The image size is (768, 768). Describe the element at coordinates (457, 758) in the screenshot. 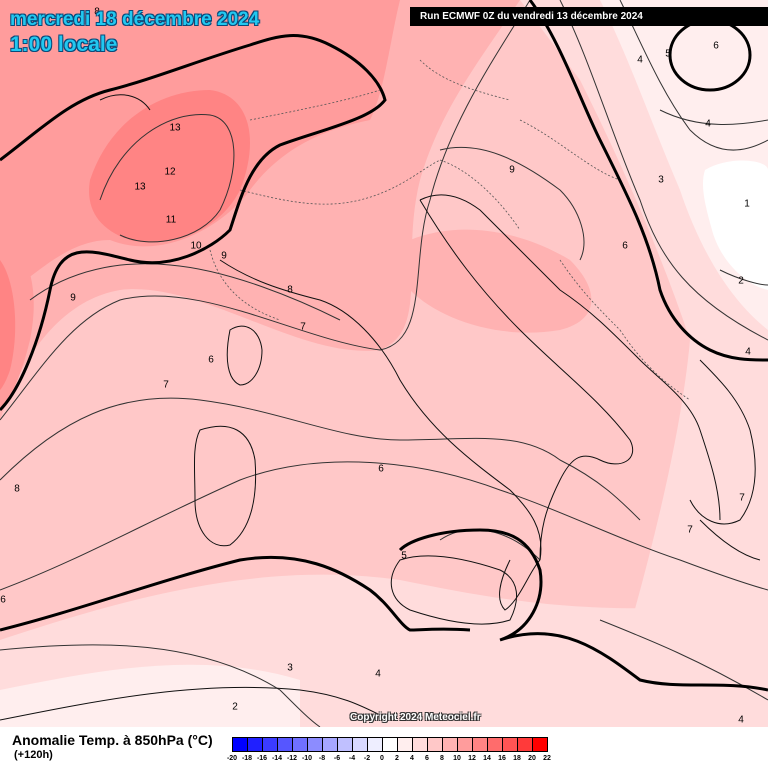

I see `legend-tick-label: 10` at that location.